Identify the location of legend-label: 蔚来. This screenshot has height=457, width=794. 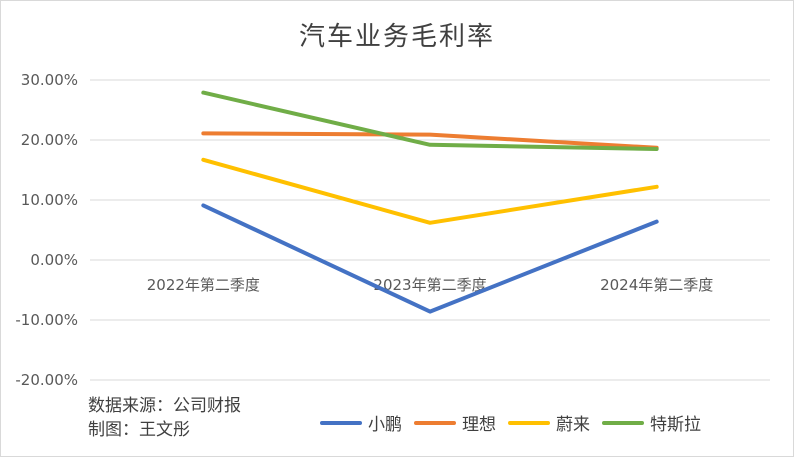
(573, 425).